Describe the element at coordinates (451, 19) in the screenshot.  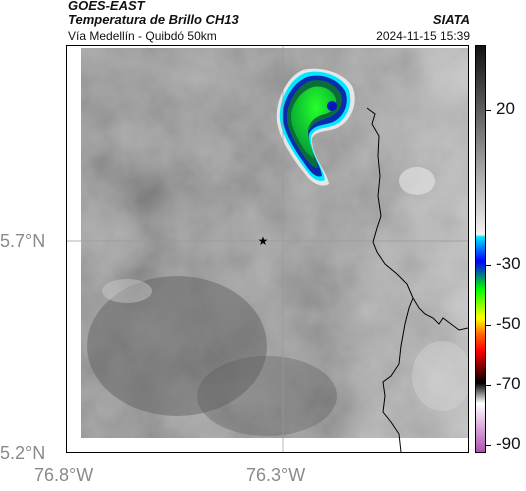
I see `organization-label: SIATA` at that location.